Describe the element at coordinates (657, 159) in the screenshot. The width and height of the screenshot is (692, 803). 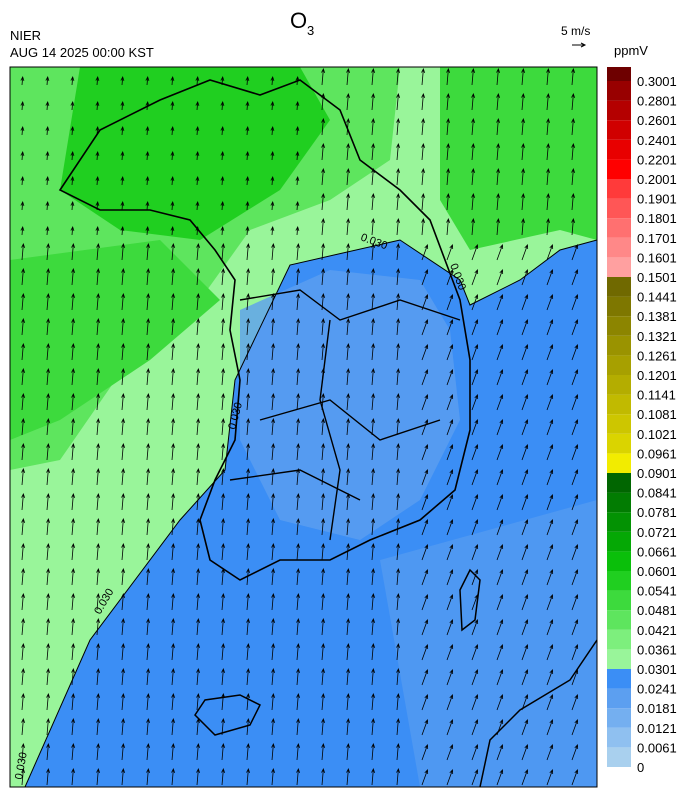
I see `colorbar-label: 0.2201` at that location.